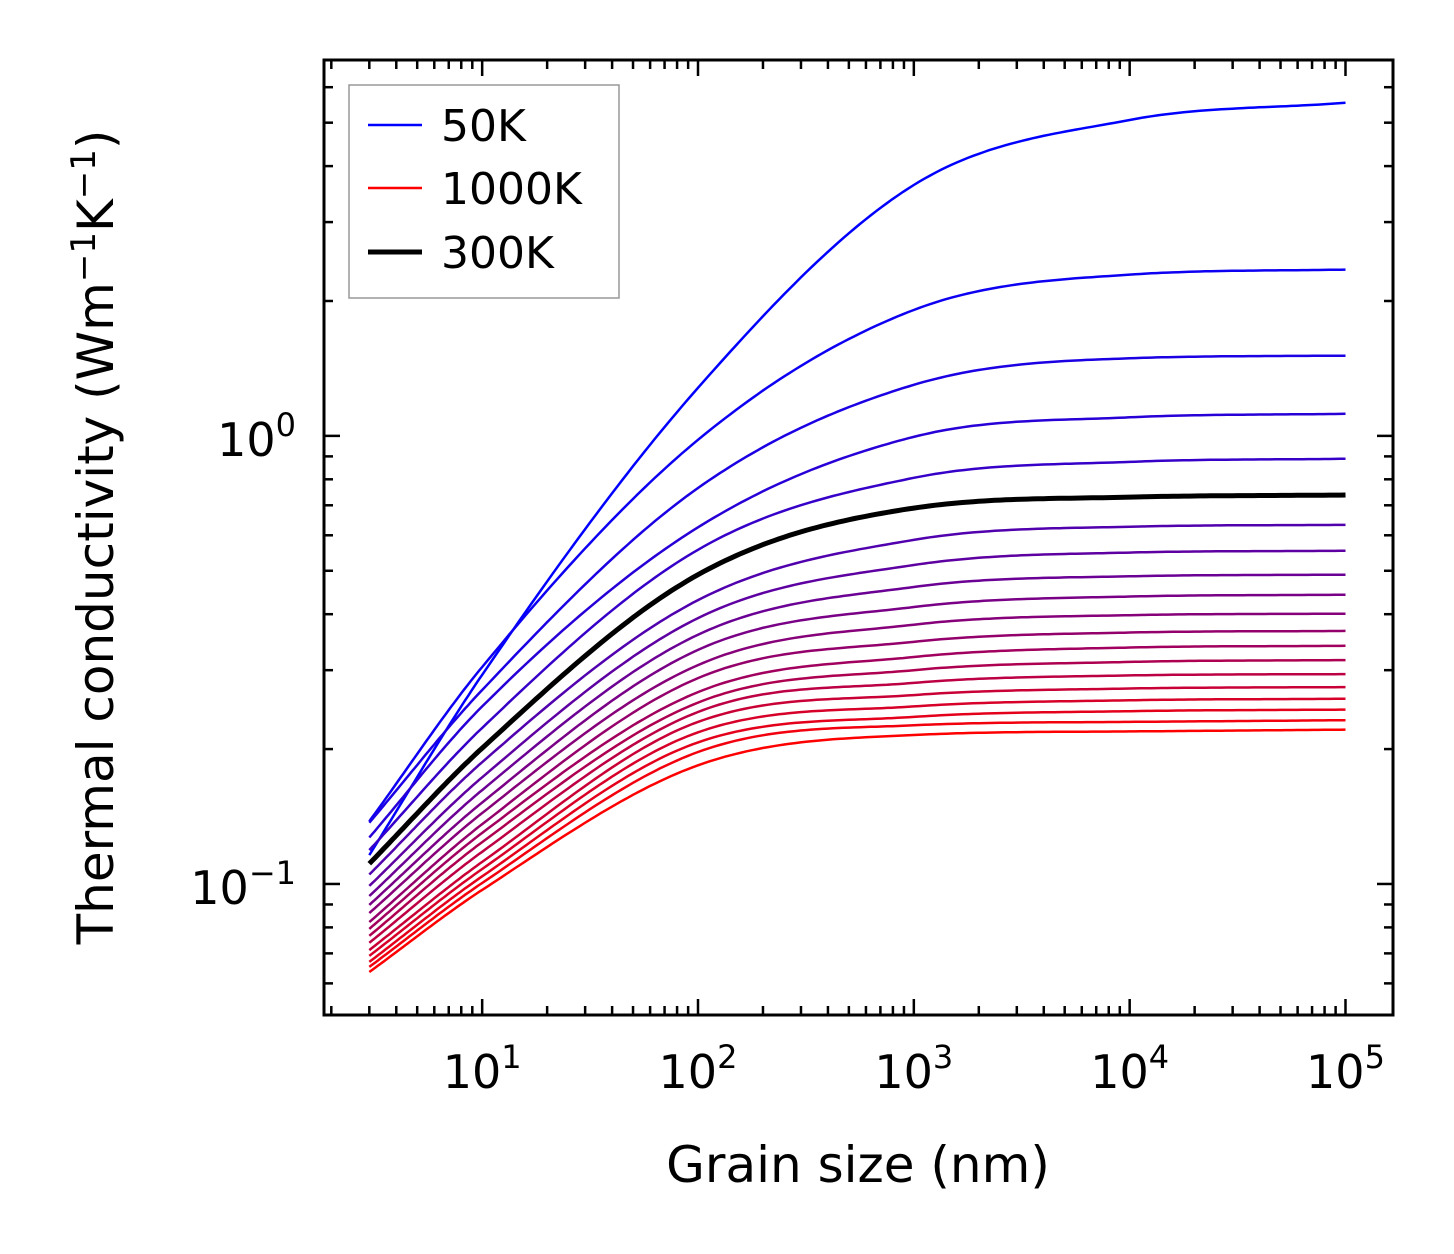 This screenshot has width=1454, height=1254. I want to click on x-tick-label: 10³, so click(913, 1068).